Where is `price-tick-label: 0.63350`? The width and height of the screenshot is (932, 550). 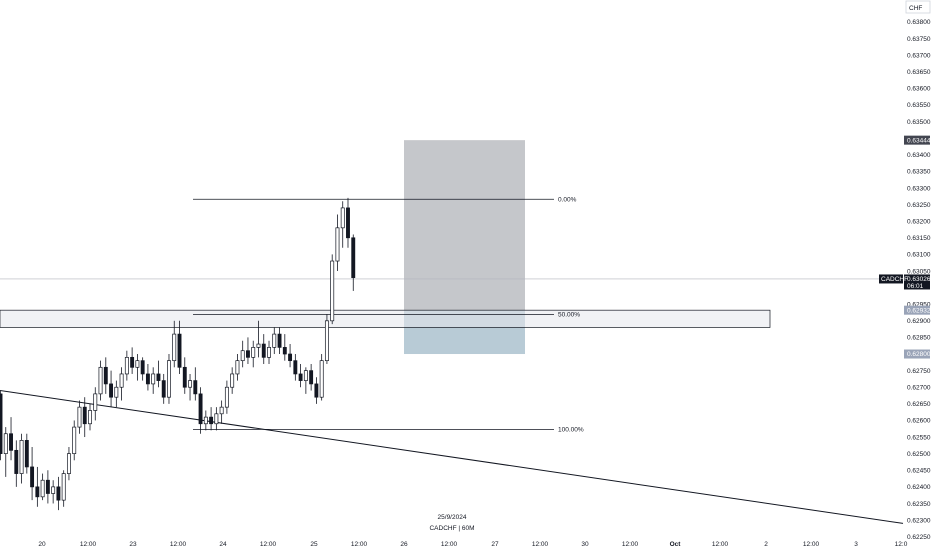 price-tick-label: 0.63350 is located at coordinates (919, 172).